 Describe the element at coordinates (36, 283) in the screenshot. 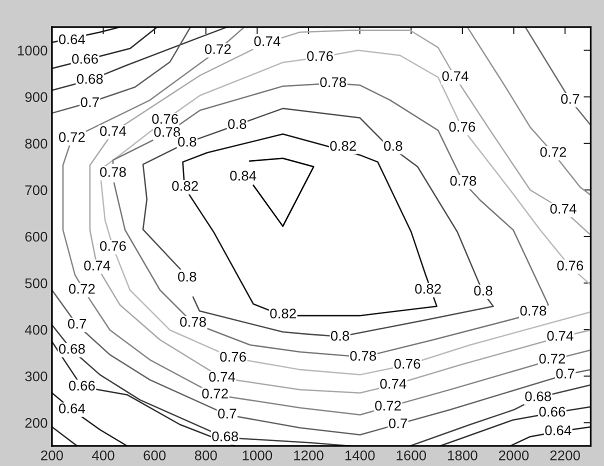

I see `y-tick-label: 500` at that location.